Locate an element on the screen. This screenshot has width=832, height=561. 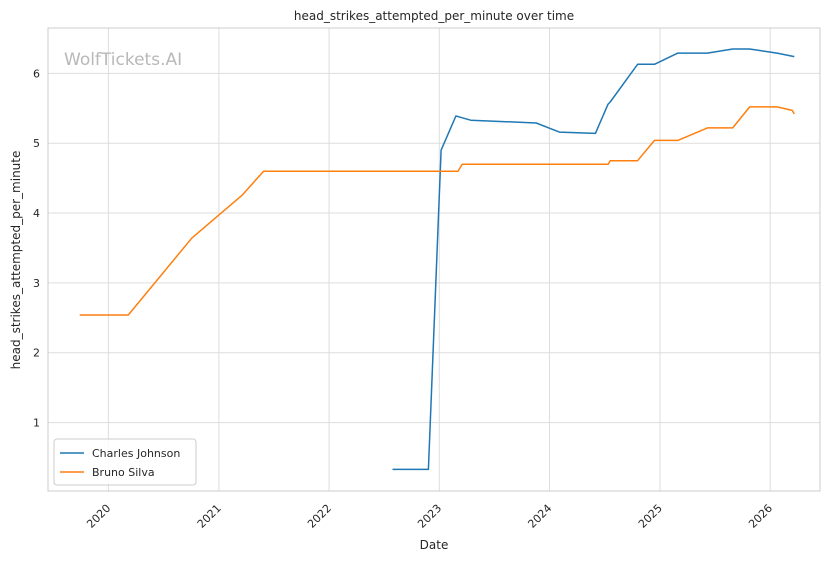
y-tick-label: 5 is located at coordinates (36, 143).